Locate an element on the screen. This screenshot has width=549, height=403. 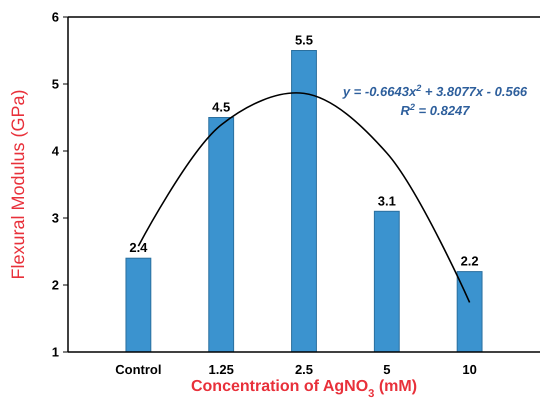
x-tick-label: 10 is located at coordinates (469, 369).